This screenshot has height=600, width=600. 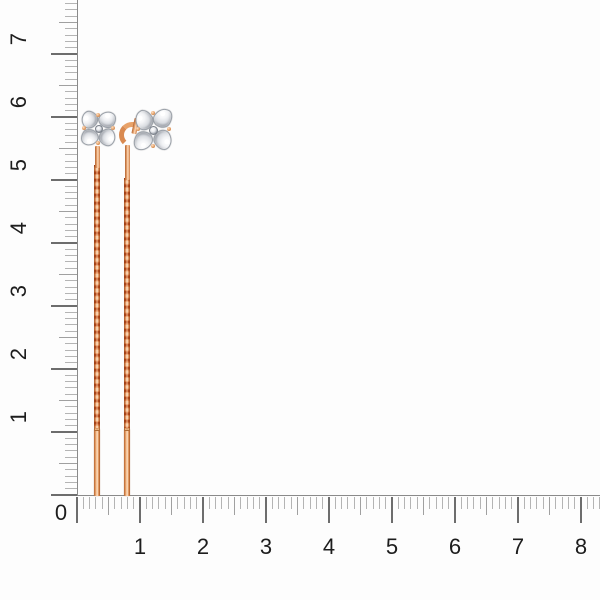 I want to click on prong-bottom, so click(x=153, y=146).